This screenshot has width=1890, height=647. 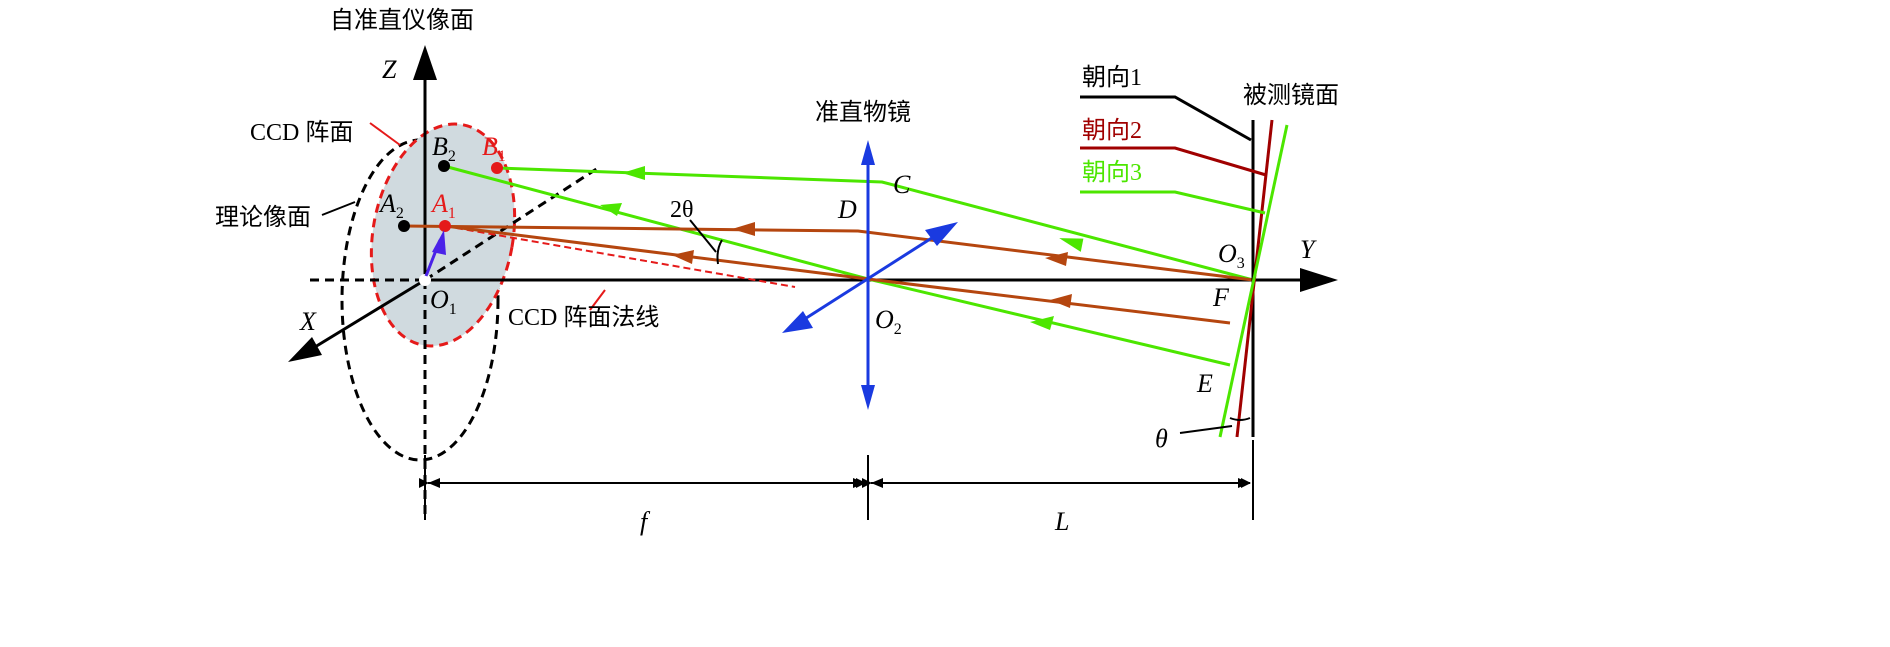 I want to click on brown-ray-upper, so click(x=828, y=253).